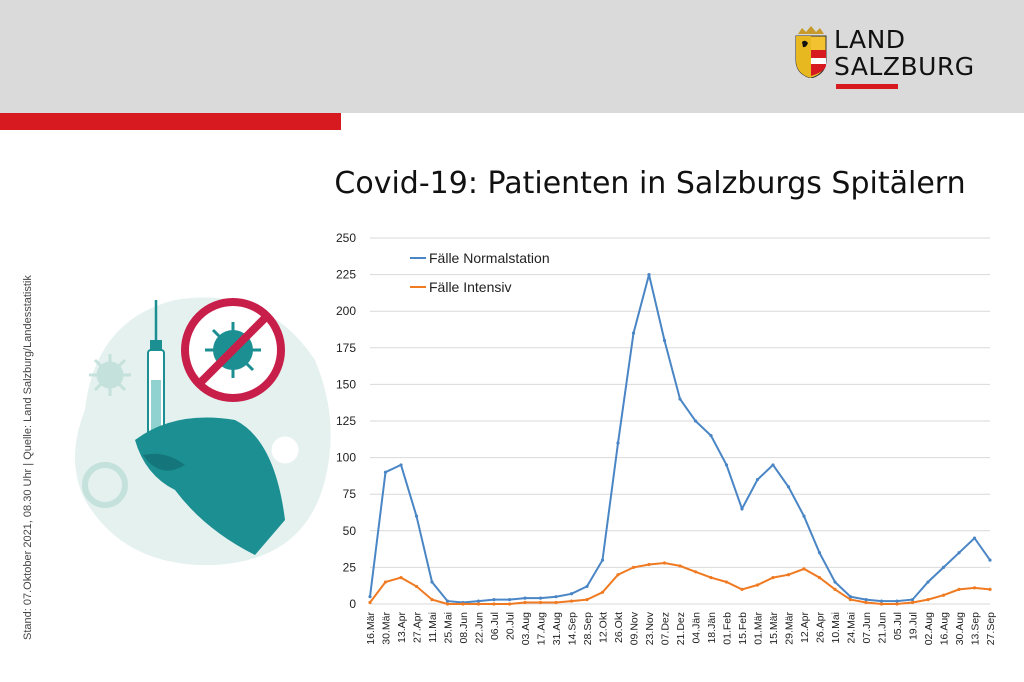  I want to click on x-tick-label: 04.Jän, so click(697, 628).